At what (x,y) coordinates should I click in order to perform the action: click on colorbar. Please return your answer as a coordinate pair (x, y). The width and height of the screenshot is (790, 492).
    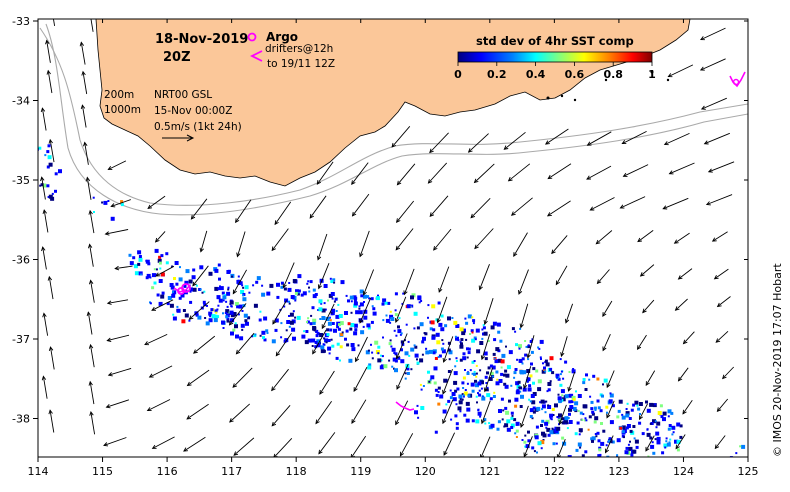
    Looking at the image, I should click on (555, 57).